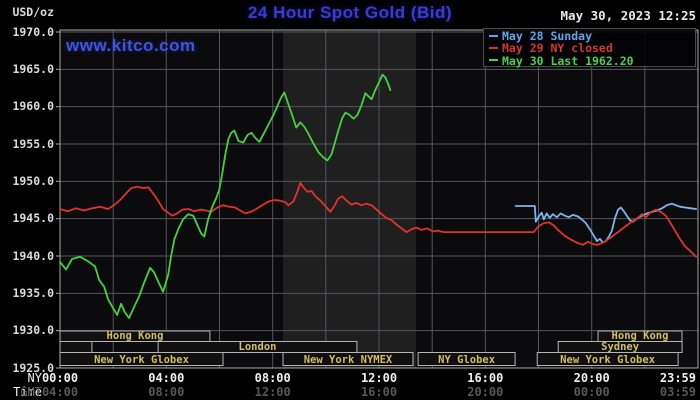  What do you see at coordinates (350, 12) in the screenshot?
I see `chart-title: 24 Hour Spot Gold (Bid)` at bounding box center [350, 12].